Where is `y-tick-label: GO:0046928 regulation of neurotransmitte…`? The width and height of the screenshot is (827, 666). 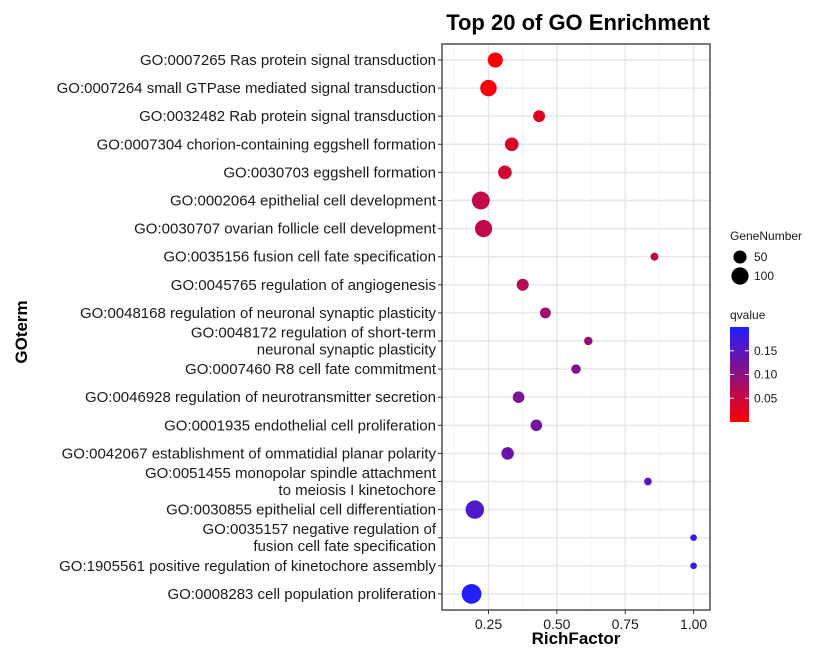
y-tick-label: GO:0046928 regulation of neurotransmitte… is located at coordinates (260, 397).